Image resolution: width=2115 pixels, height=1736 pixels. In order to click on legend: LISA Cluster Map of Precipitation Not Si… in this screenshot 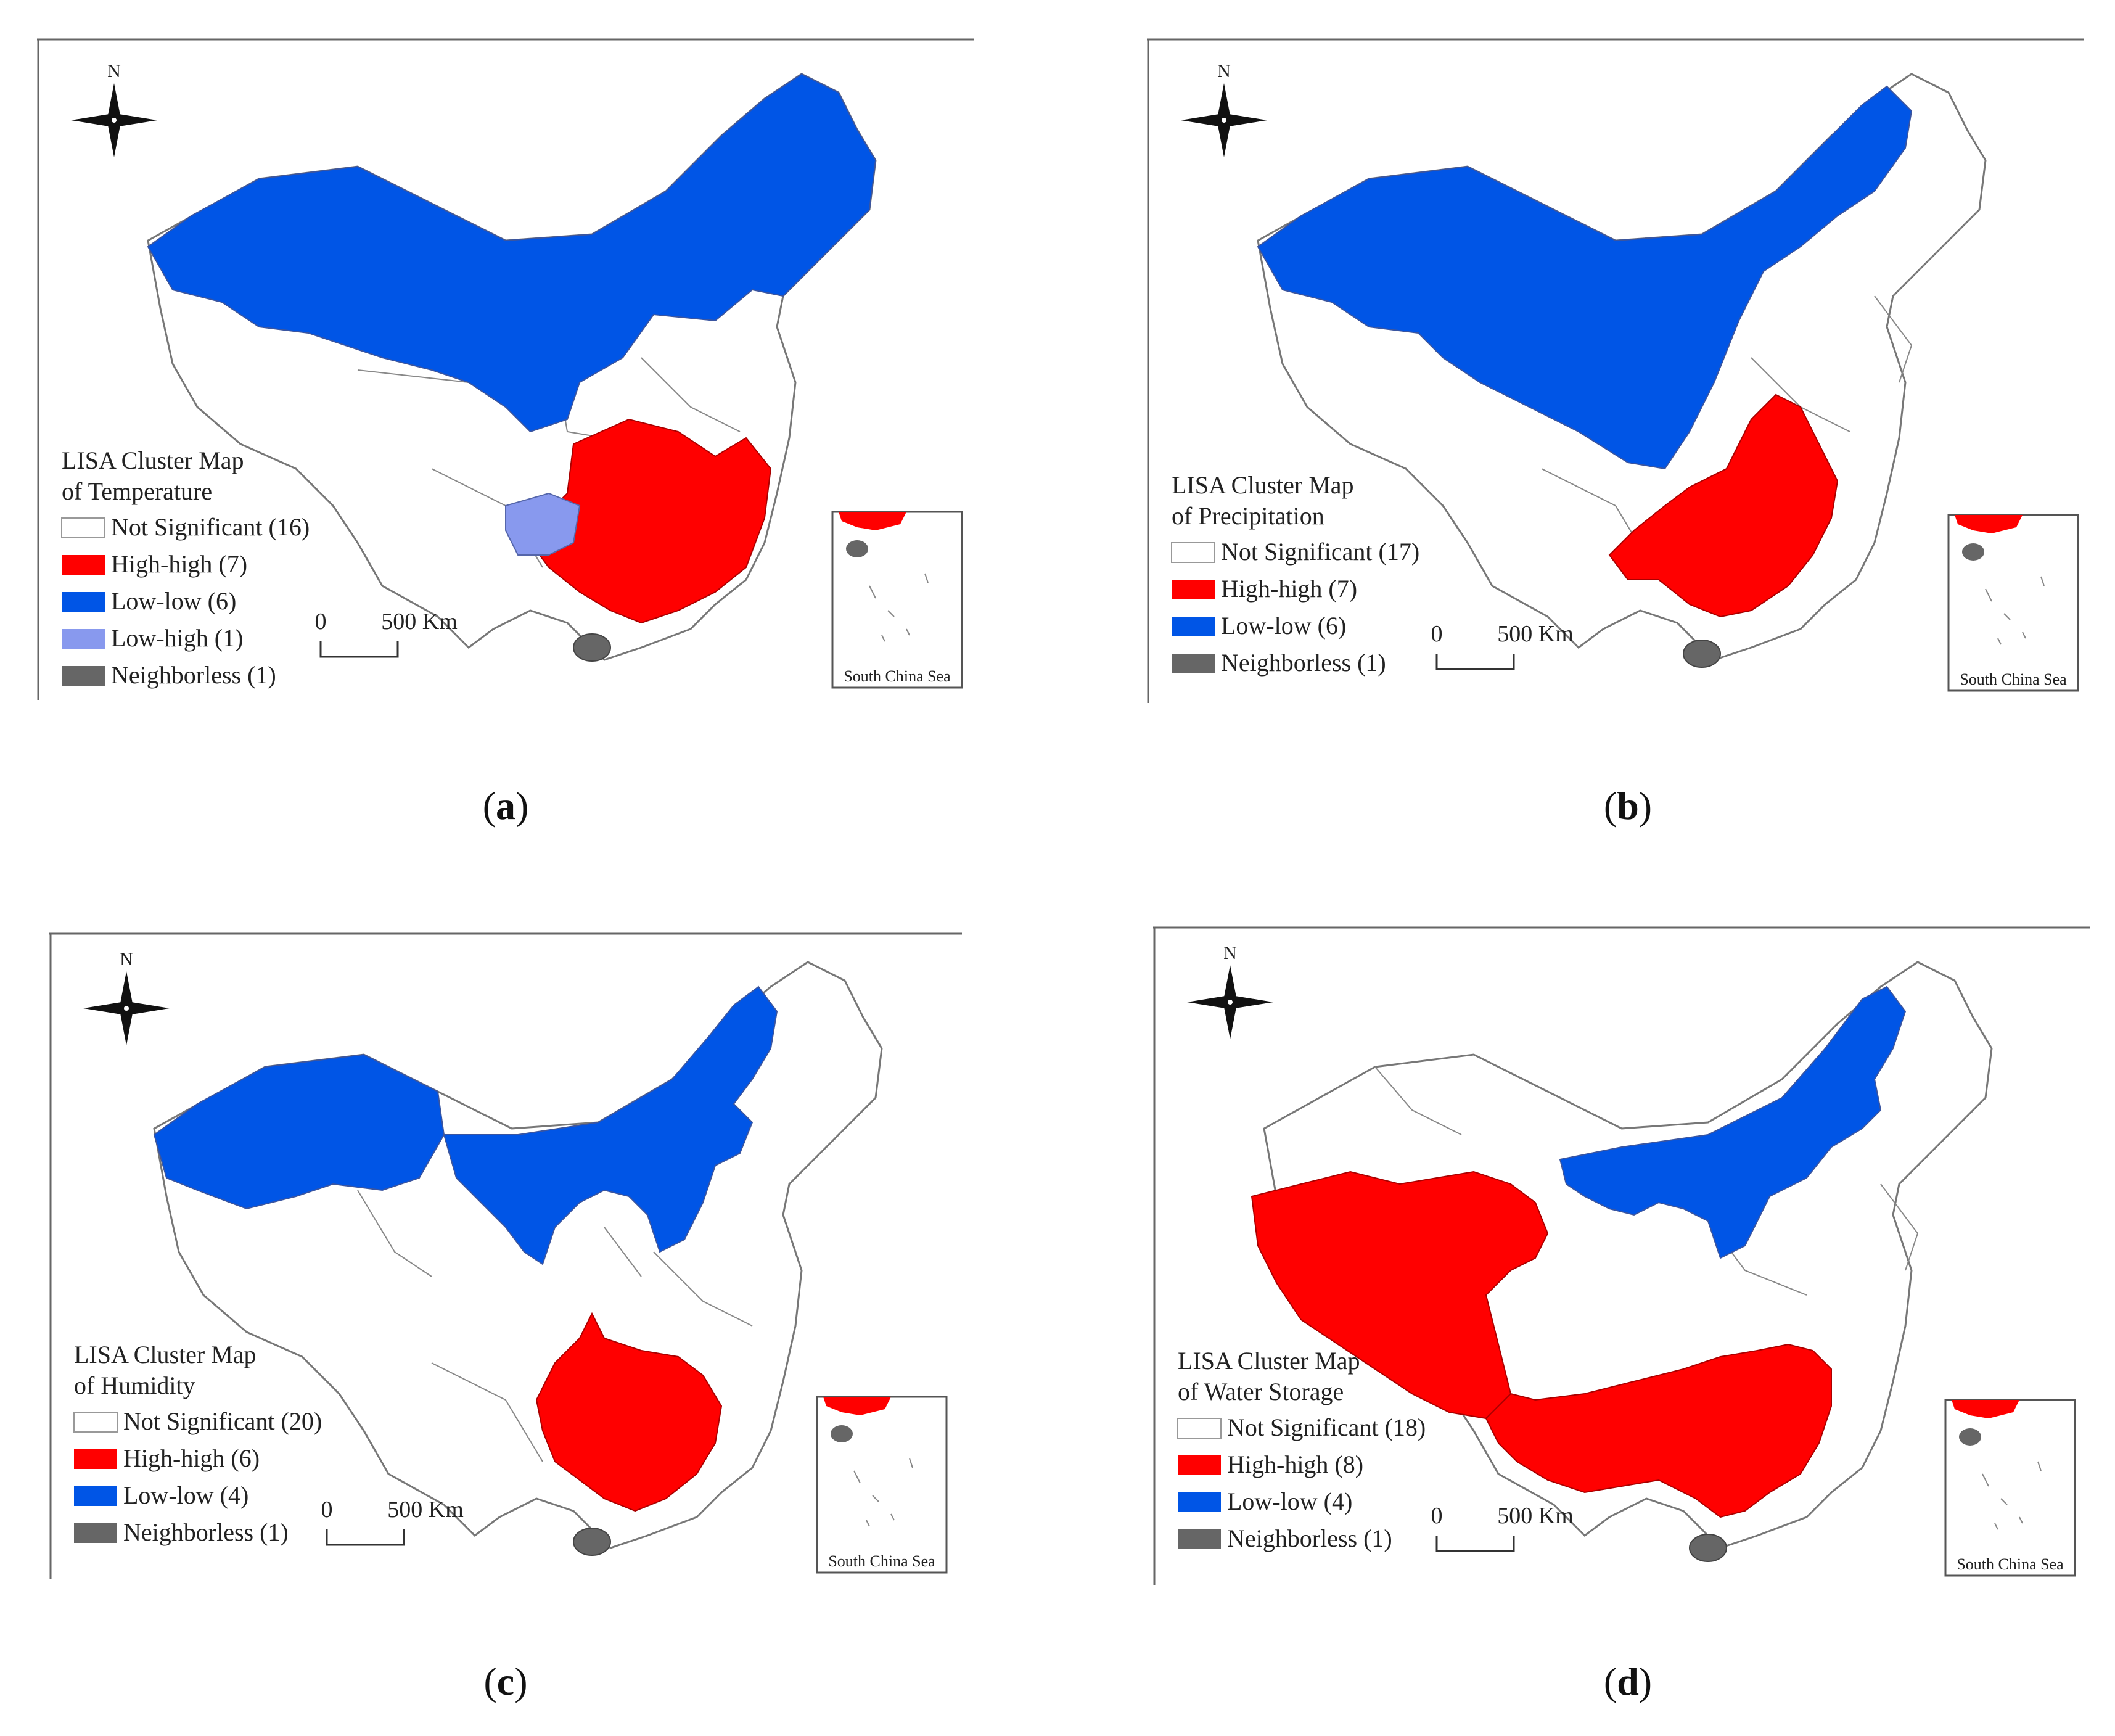, I will do `click(1295, 574)`.